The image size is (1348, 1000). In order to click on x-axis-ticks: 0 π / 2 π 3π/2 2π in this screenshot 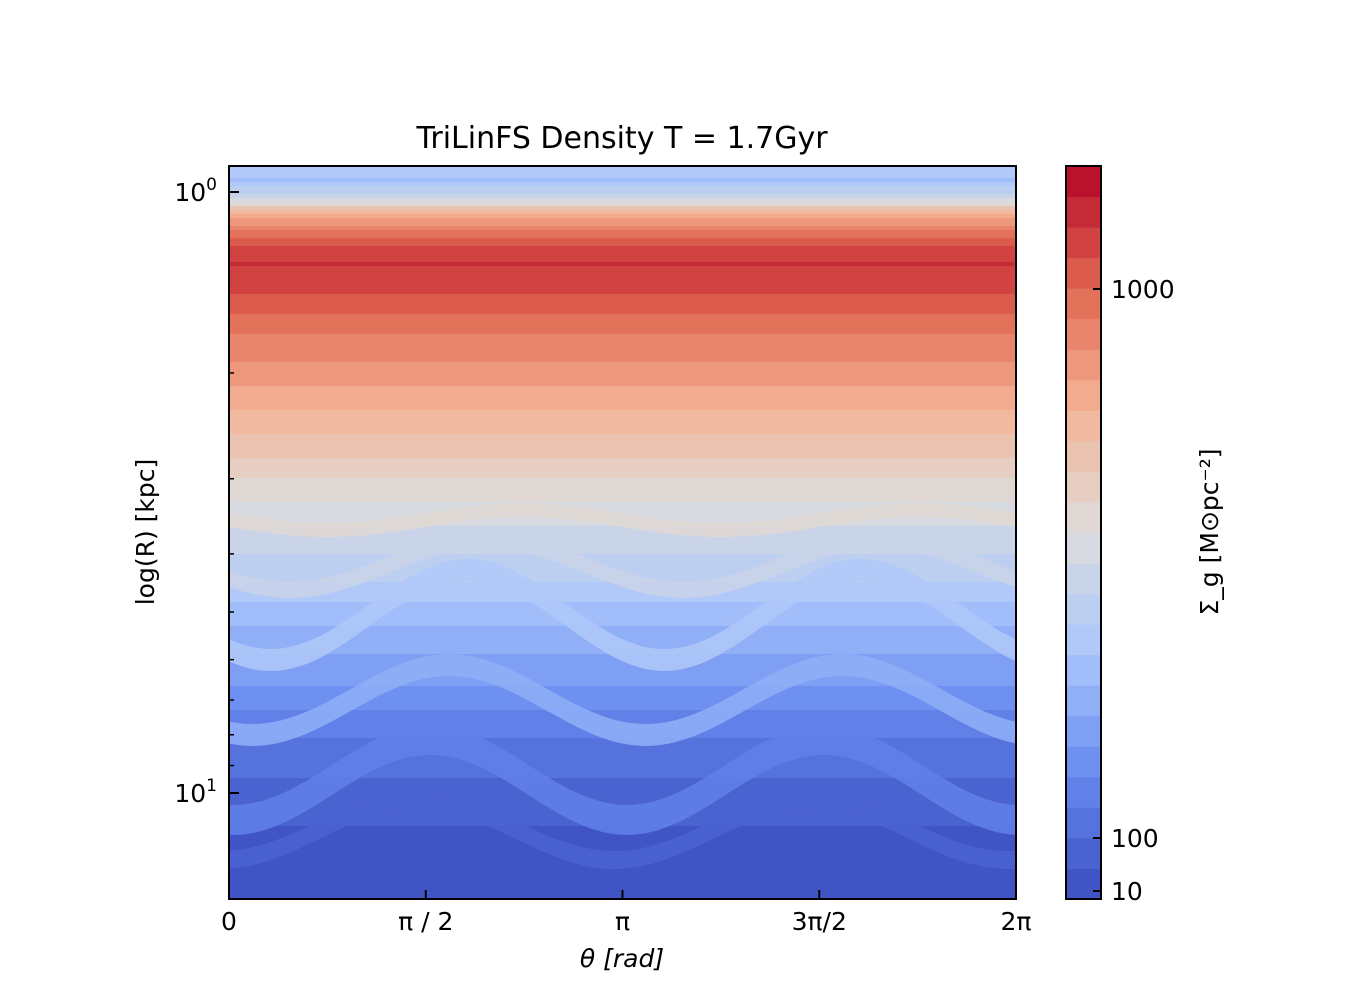, I will do `click(626, 913)`.